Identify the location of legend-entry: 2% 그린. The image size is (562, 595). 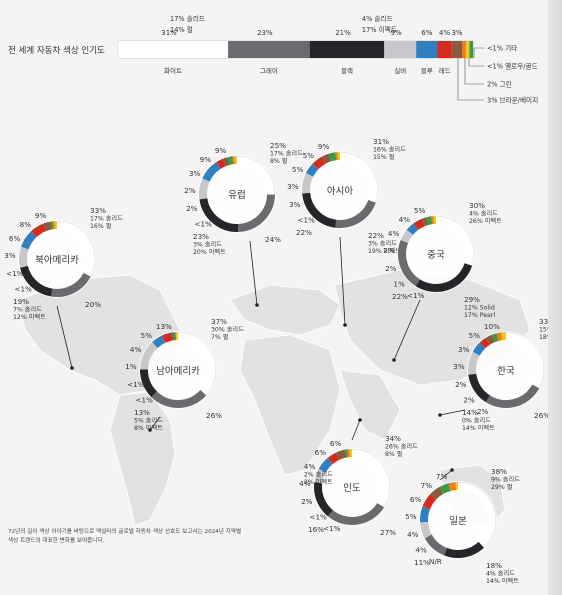
(499, 84).